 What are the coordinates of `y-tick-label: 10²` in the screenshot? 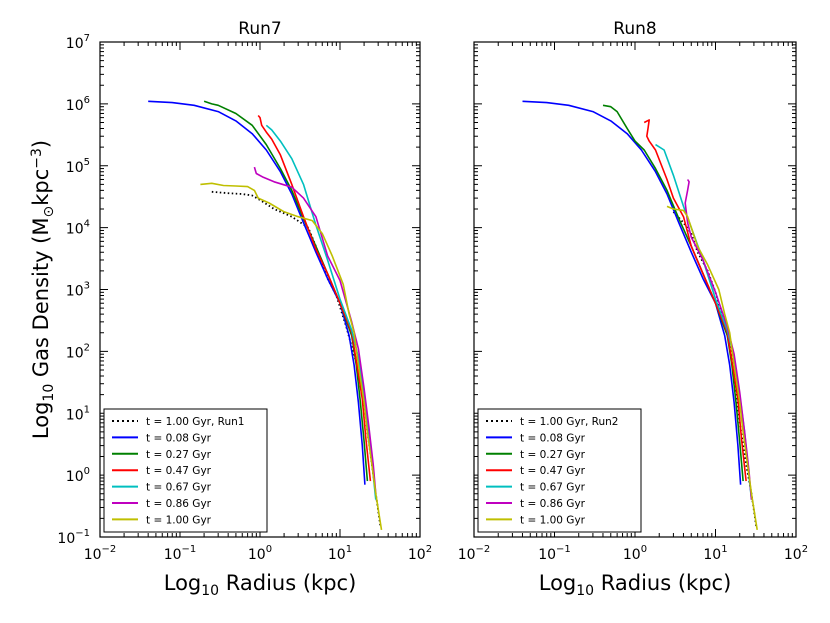 It's located at (78, 351).